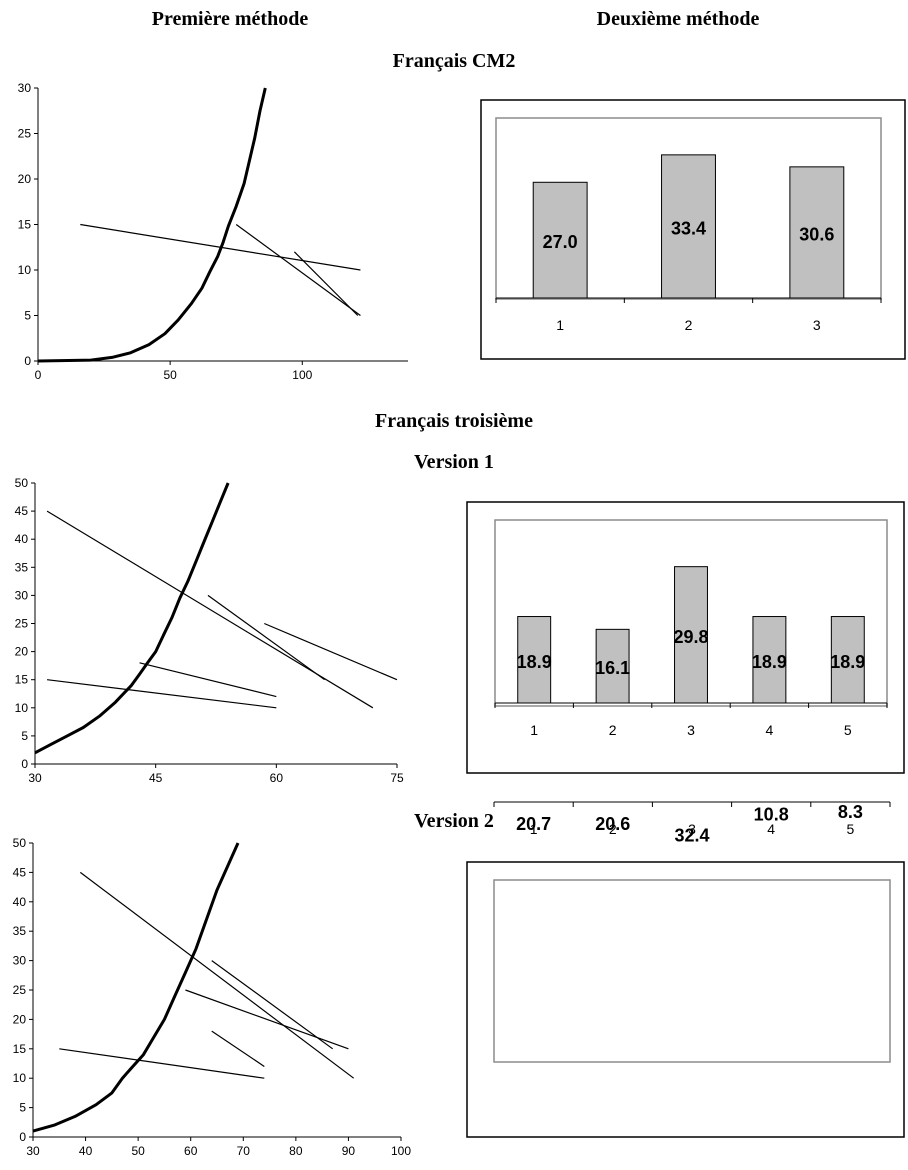 The width and height of the screenshot is (908, 1170). Describe the element at coordinates (230, 19) in the screenshot. I see `column-title-left: Première méthode` at that location.